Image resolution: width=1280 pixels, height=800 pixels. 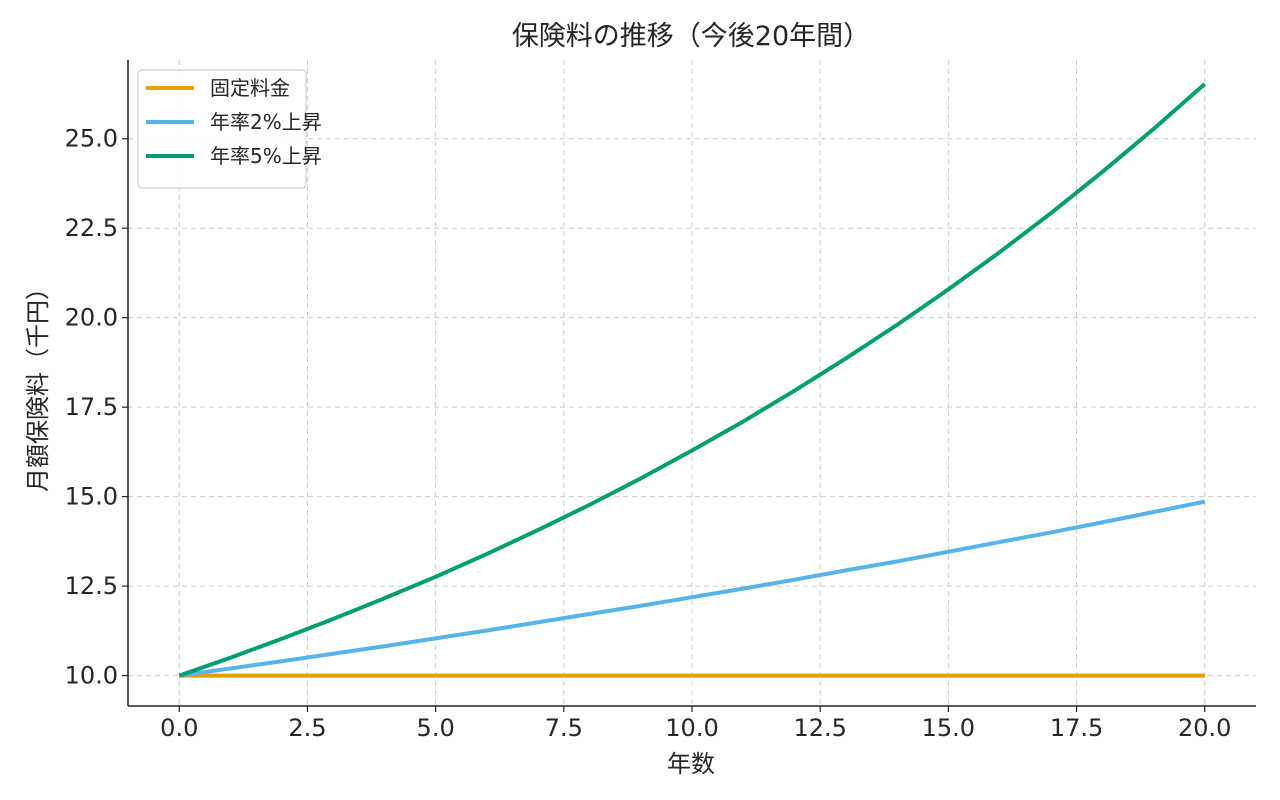 What do you see at coordinates (266, 122) in the screenshot?
I see `legend-label: 年率2%上昇` at bounding box center [266, 122].